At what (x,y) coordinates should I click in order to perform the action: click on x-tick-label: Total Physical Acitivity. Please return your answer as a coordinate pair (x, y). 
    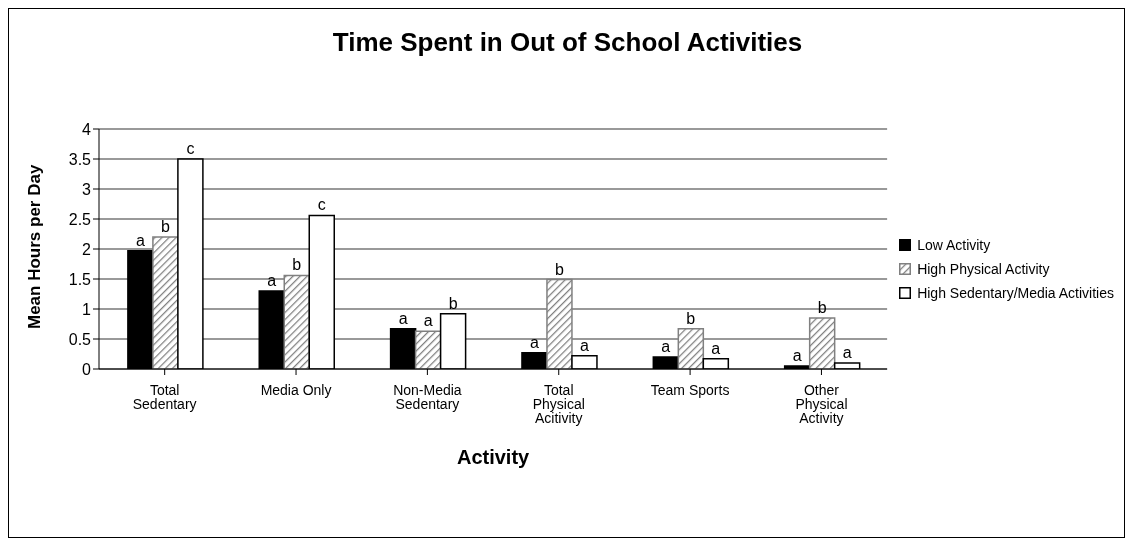
    Looking at the image, I should click on (558, 403).